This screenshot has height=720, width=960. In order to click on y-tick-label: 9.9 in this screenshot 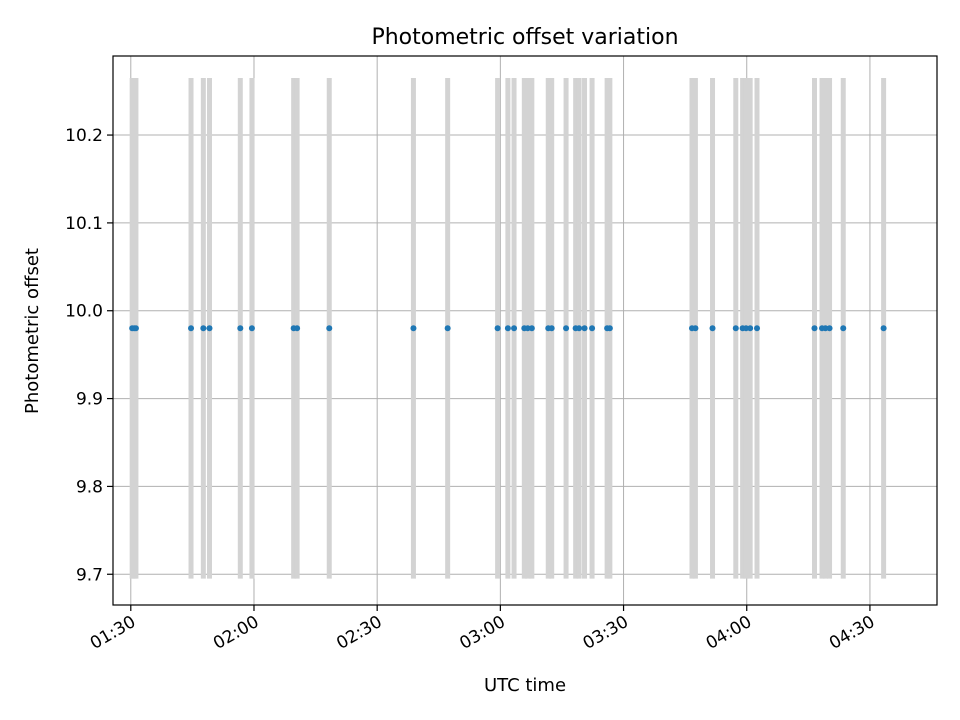, I will do `click(89, 400)`.